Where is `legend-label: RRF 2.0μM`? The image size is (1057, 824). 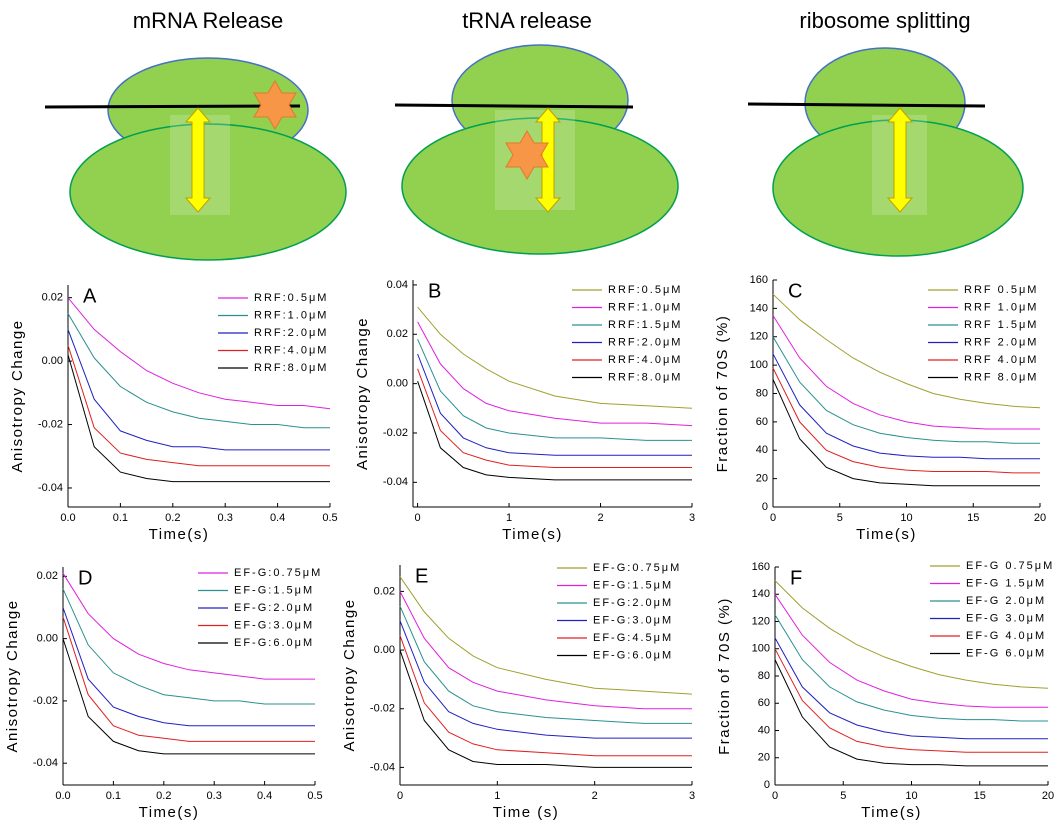 legend-label: RRF 2.0μM is located at coordinates (1001, 342).